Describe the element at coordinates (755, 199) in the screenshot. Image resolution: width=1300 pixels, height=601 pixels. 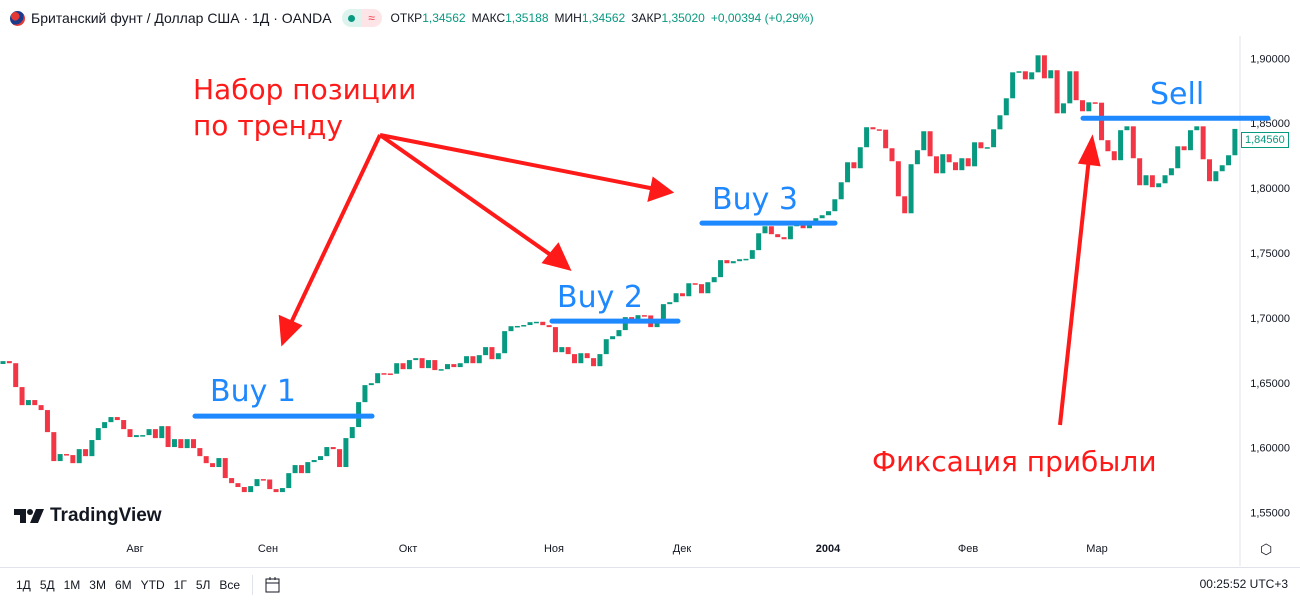
I see `buy3-label: Buy 3` at that location.